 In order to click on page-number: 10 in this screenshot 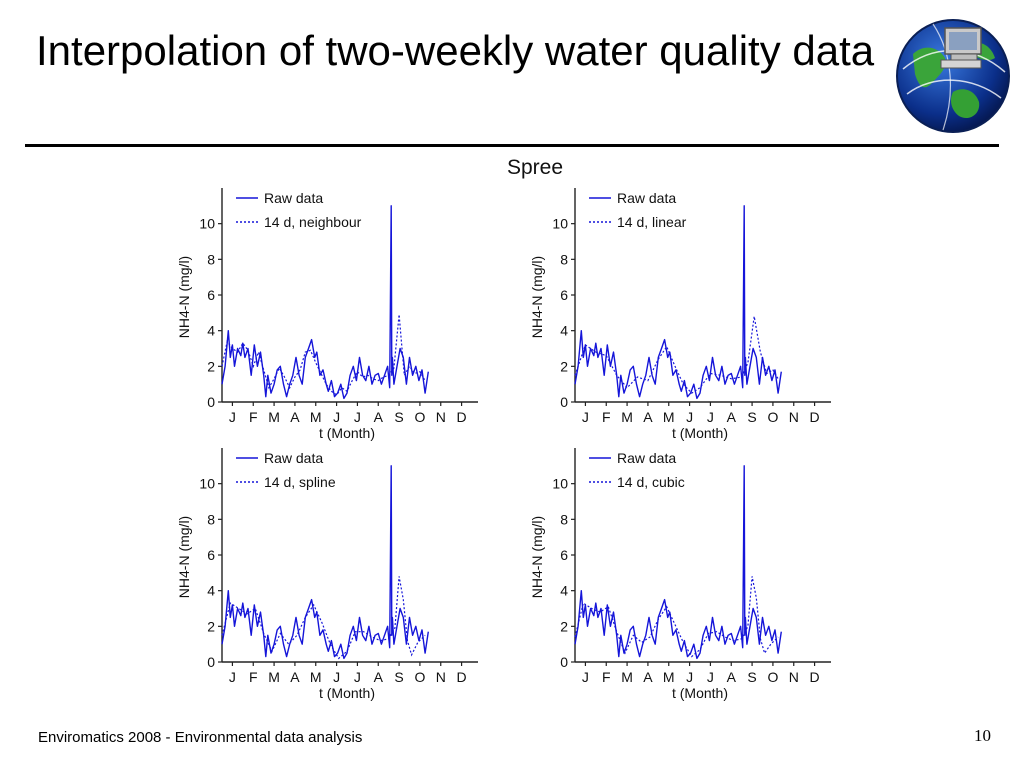, I will do `click(982, 735)`.